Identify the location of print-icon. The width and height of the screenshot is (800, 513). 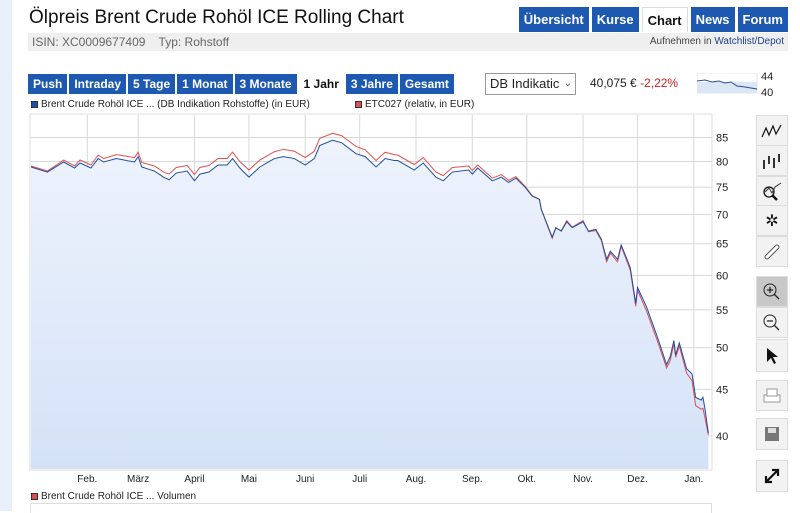
(772, 395).